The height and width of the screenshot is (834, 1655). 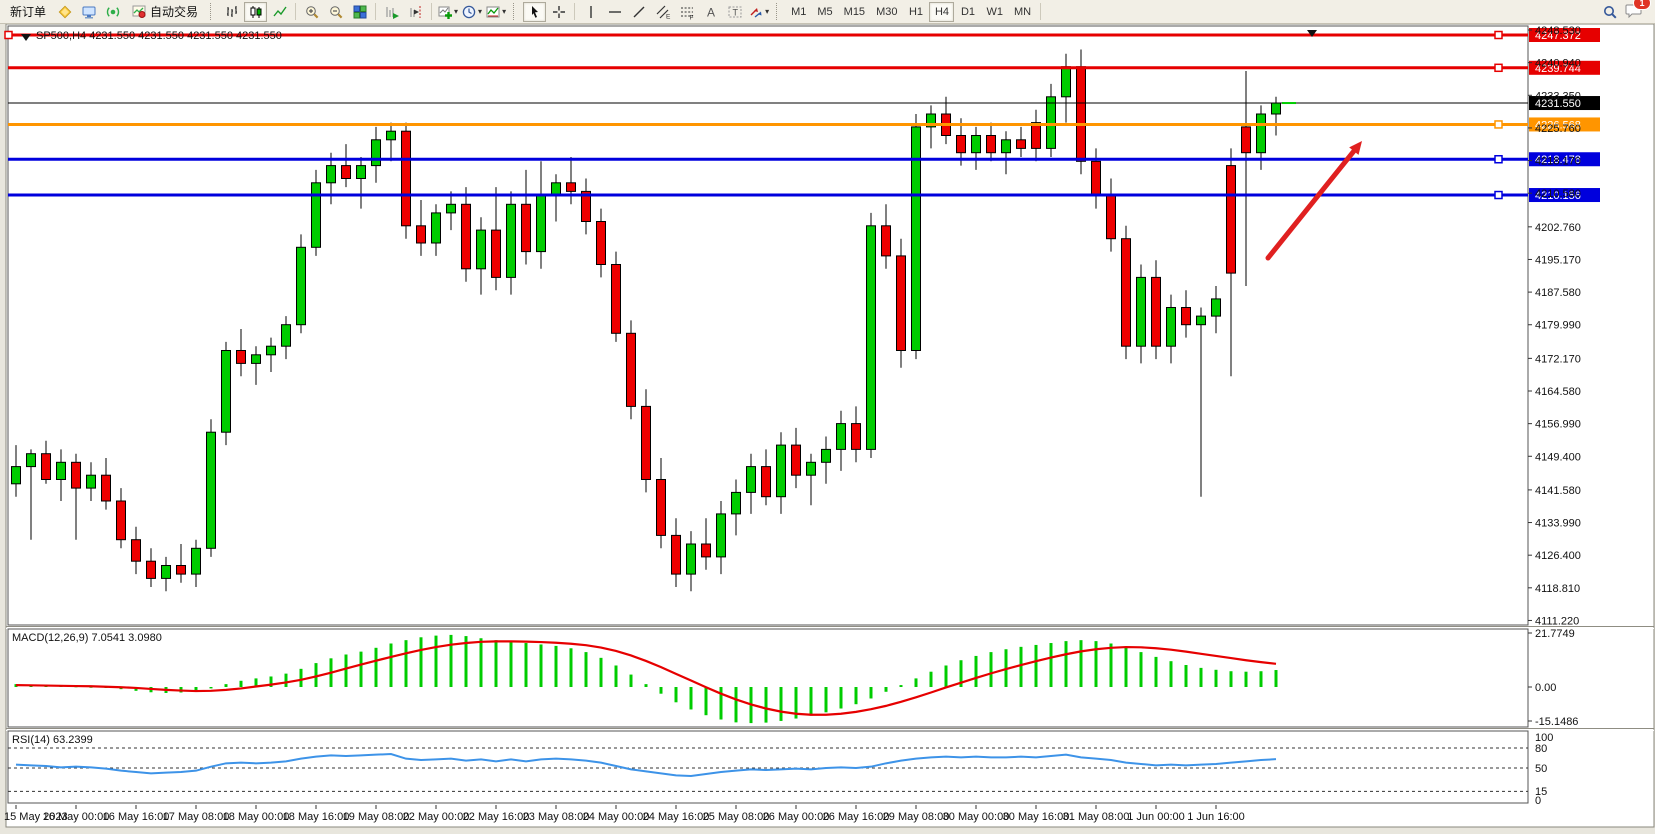 What do you see at coordinates (88, 12) in the screenshot?
I see `terminal-icon` at bounding box center [88, 12].